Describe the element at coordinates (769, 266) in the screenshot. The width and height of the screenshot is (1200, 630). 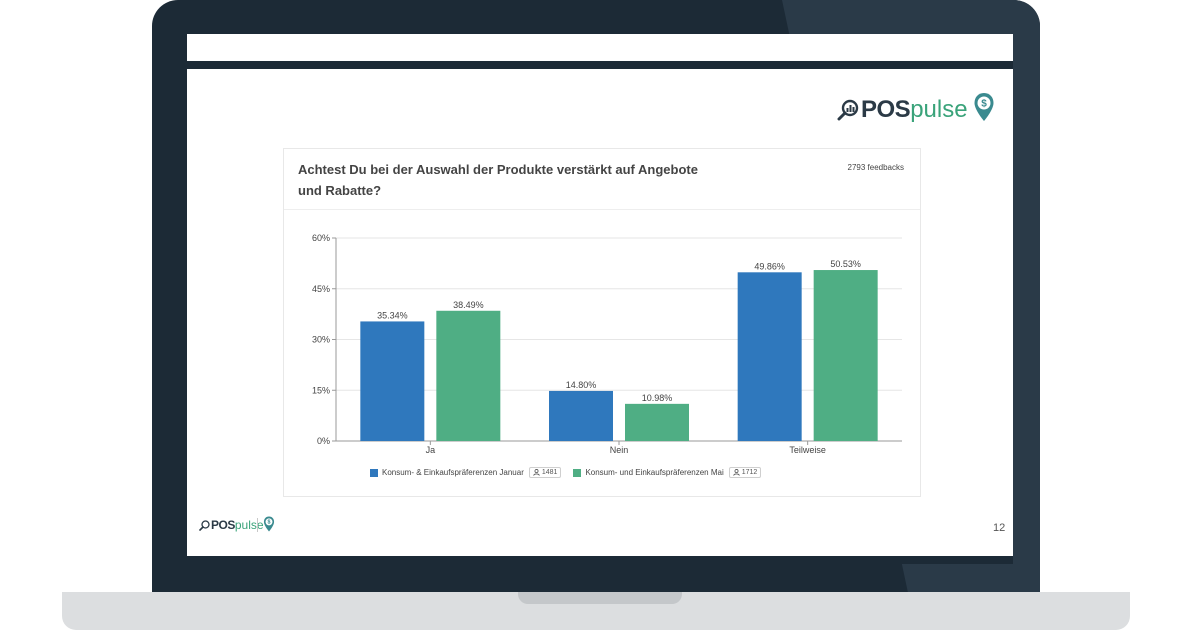
I see `data-label: 49.86%` at that location.